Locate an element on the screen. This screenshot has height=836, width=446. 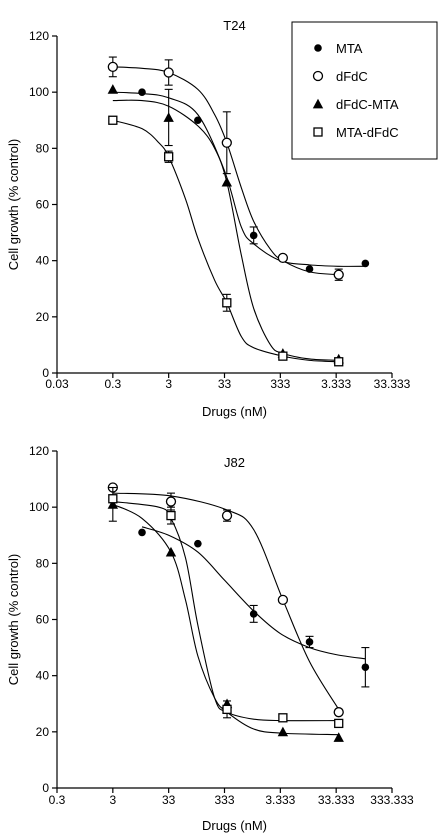
x-tick-label: 0.03 is located at coordinates (57, 384).